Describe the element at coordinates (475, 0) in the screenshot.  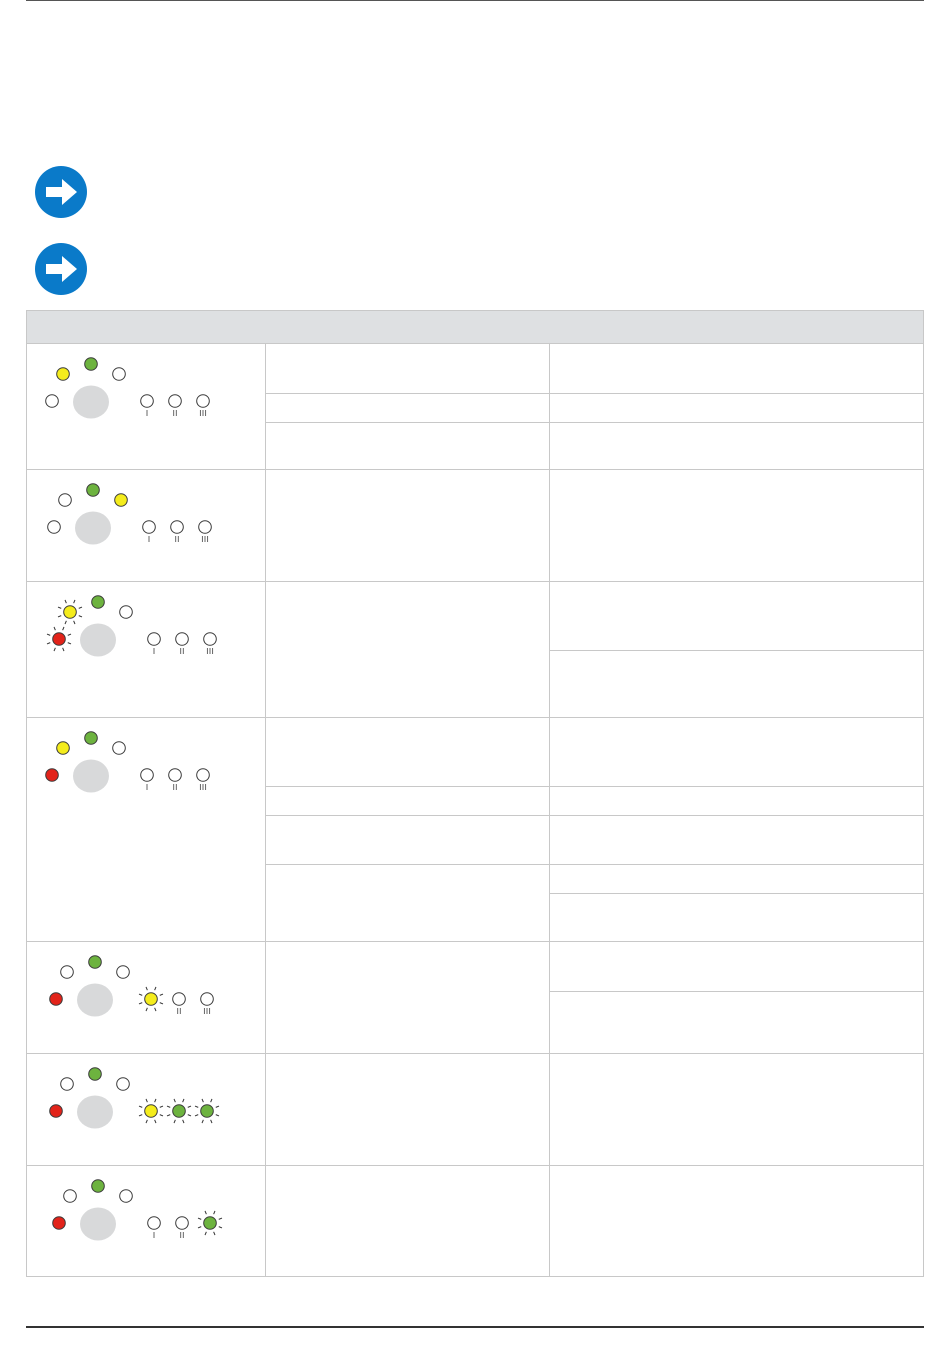
I see `top-rule` at that location.